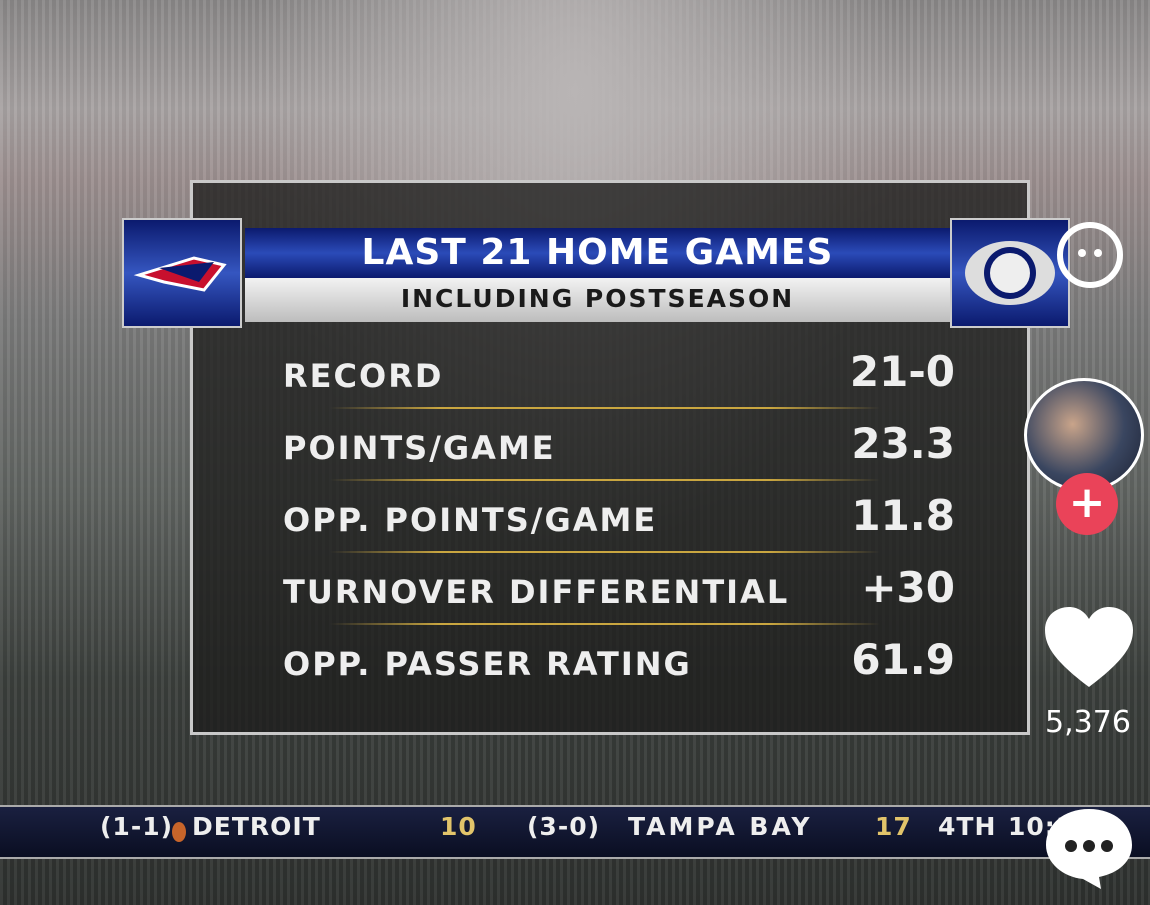 Image resolution: width=1150 pixels, height=905 pixels. Describe the element at coordinates (893, 826) in the screenshot. I see `home-score: 17` at that location.